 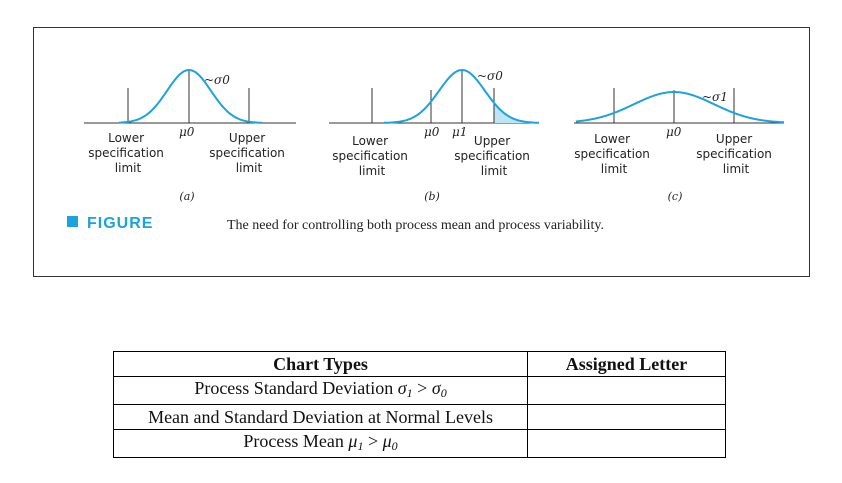 I want to click on panel-b-sigma-label: ~σ0, so click(x=490, y=76).